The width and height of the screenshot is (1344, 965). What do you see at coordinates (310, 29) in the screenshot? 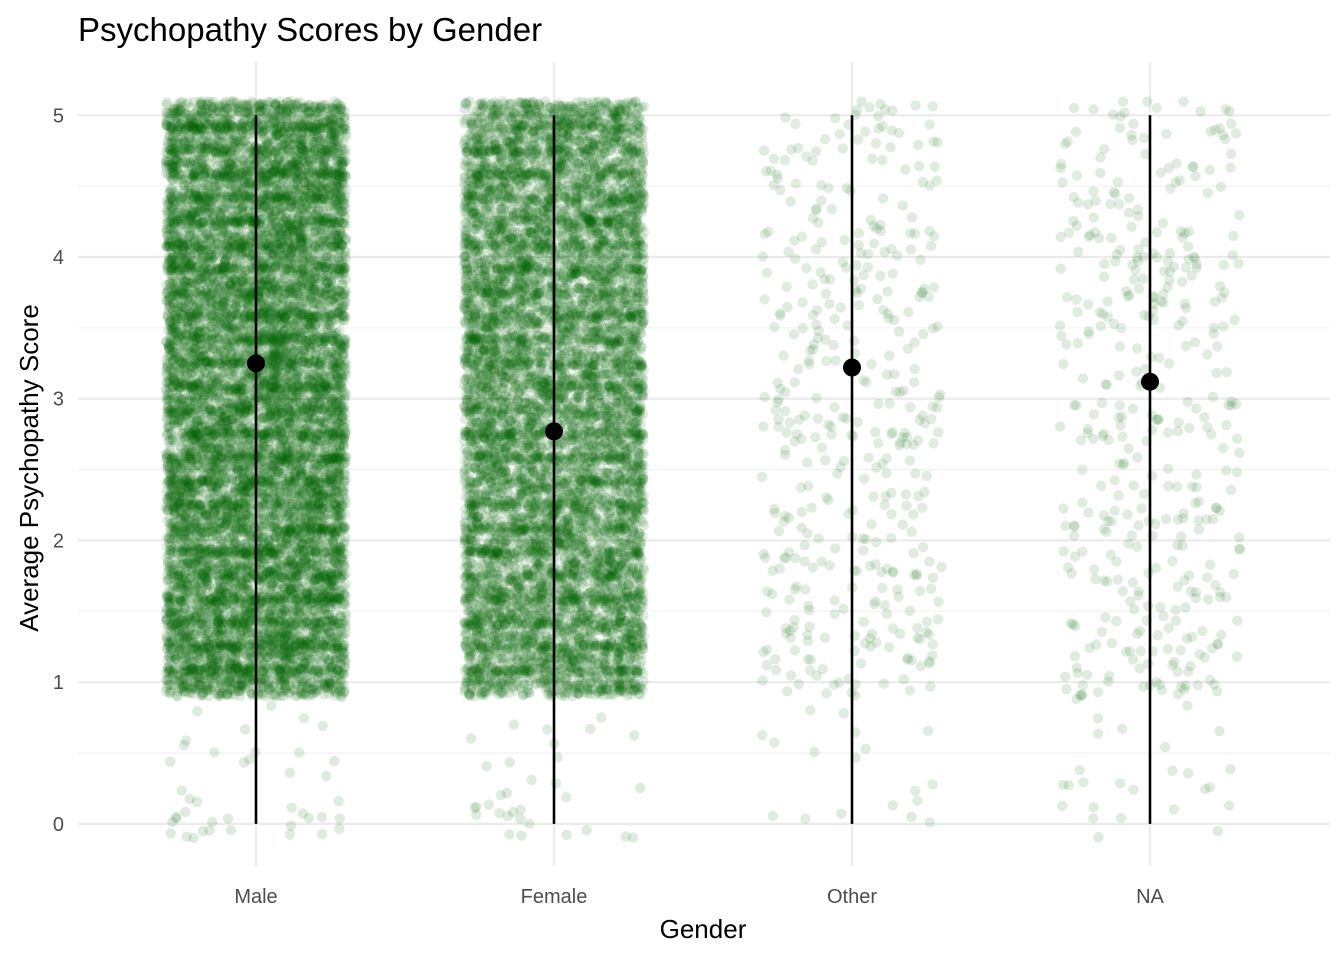
I see `chart-title: Psychopathy Scores by Gender` at bounding box center [310, 29].